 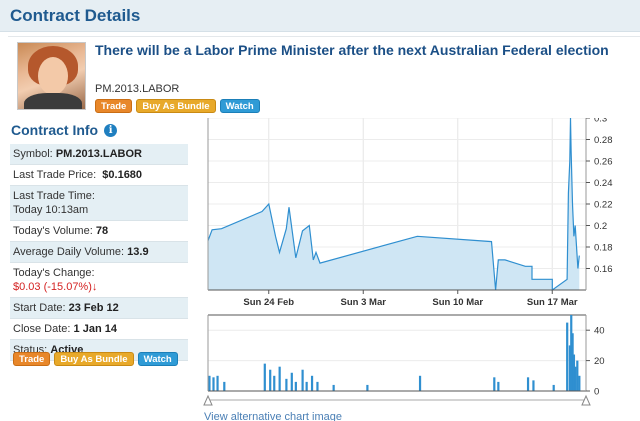 What do you see at coordinates (603, 183) in the screenshot?
I see `y-tick-label: 0.24` at bounding box center [603, 183].